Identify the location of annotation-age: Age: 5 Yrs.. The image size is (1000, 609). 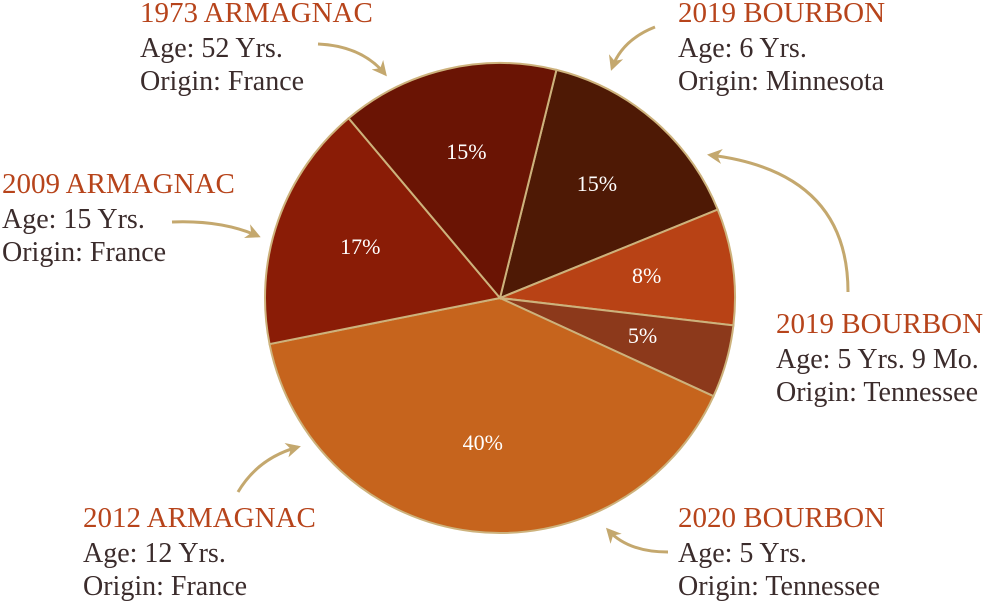
(742, 553).